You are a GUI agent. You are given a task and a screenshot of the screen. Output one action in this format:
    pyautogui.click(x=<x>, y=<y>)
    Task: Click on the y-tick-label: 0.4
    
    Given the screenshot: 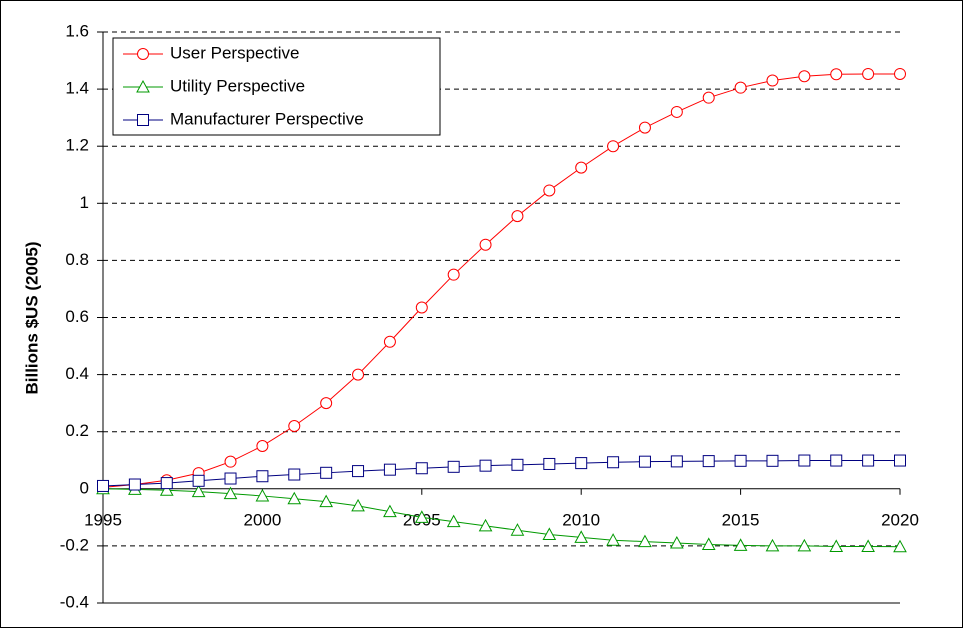 What is the action you would take?
    pyautogui.click(x=77, y=373)
    